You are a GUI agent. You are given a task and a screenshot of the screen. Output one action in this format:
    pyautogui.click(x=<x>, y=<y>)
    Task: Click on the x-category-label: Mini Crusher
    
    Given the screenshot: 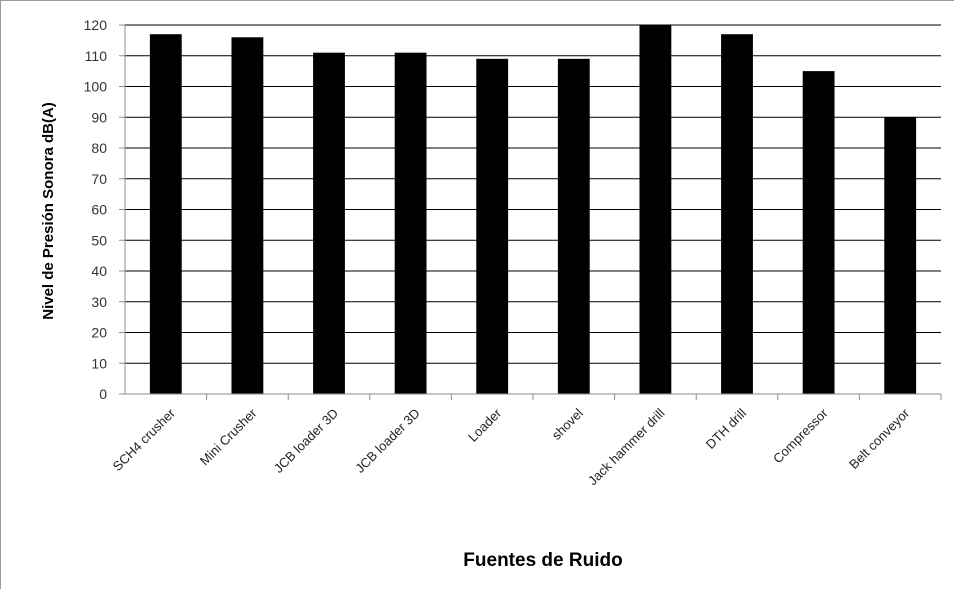 What is the action you would take?
    pyautogui.click(x=228, y=436)
    